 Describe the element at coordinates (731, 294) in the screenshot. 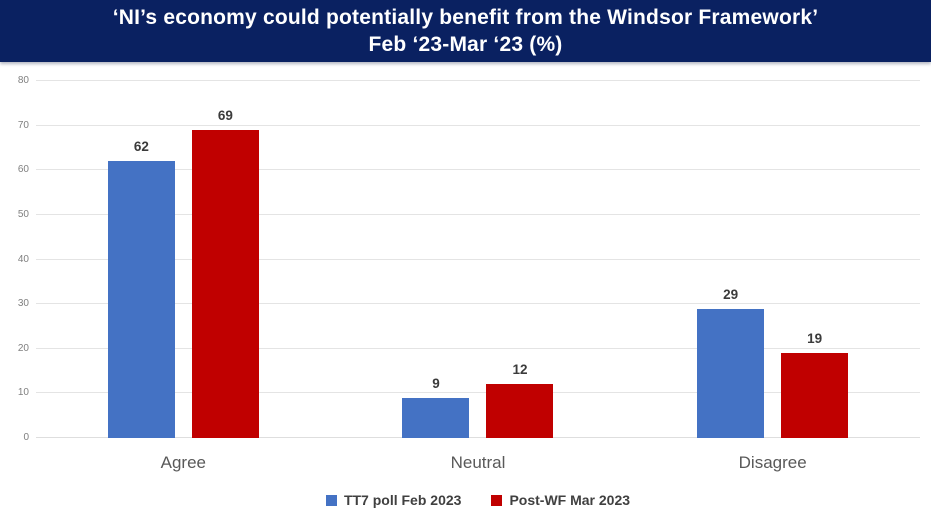

I see `bar-value-label: 29` at that location.